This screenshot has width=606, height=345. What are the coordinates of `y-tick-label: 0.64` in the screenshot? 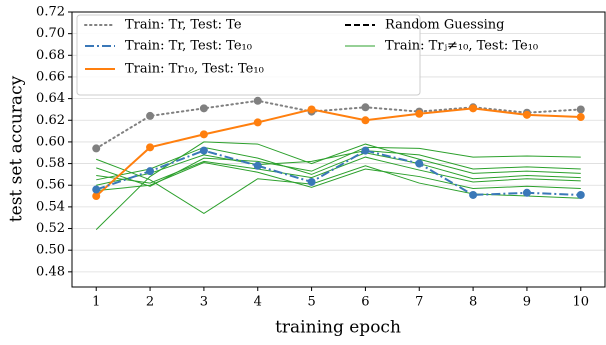 It's located at (50, 98).